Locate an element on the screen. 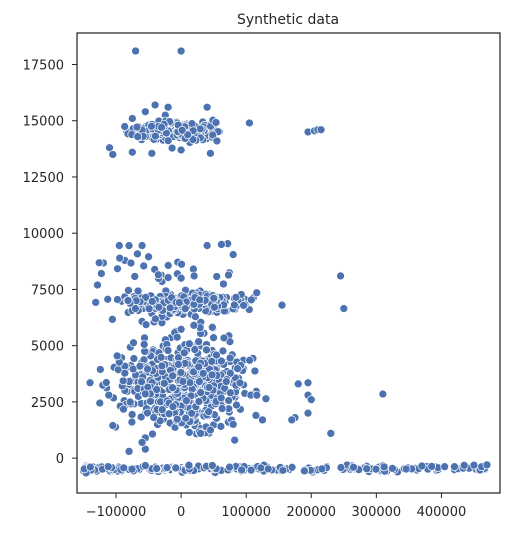 The image size is (530, 550). y-tick-label: 17500 is located at coordinates (43, 65).